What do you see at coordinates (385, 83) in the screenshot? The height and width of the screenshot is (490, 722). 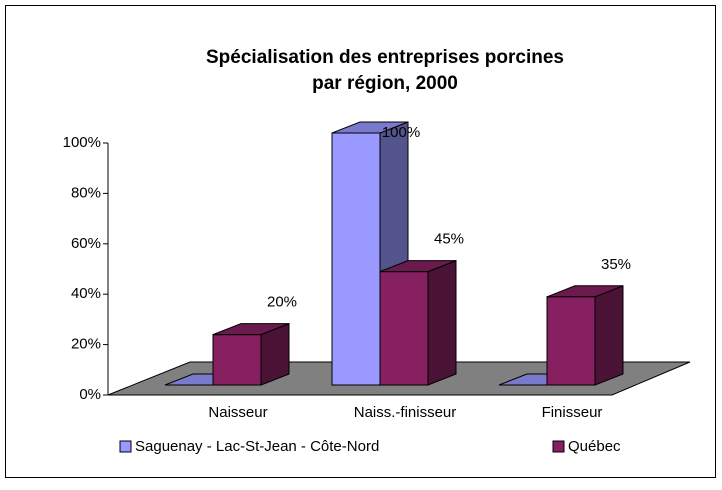 I see `chart-title: par région, 2000` at bounding box center [385, 83].